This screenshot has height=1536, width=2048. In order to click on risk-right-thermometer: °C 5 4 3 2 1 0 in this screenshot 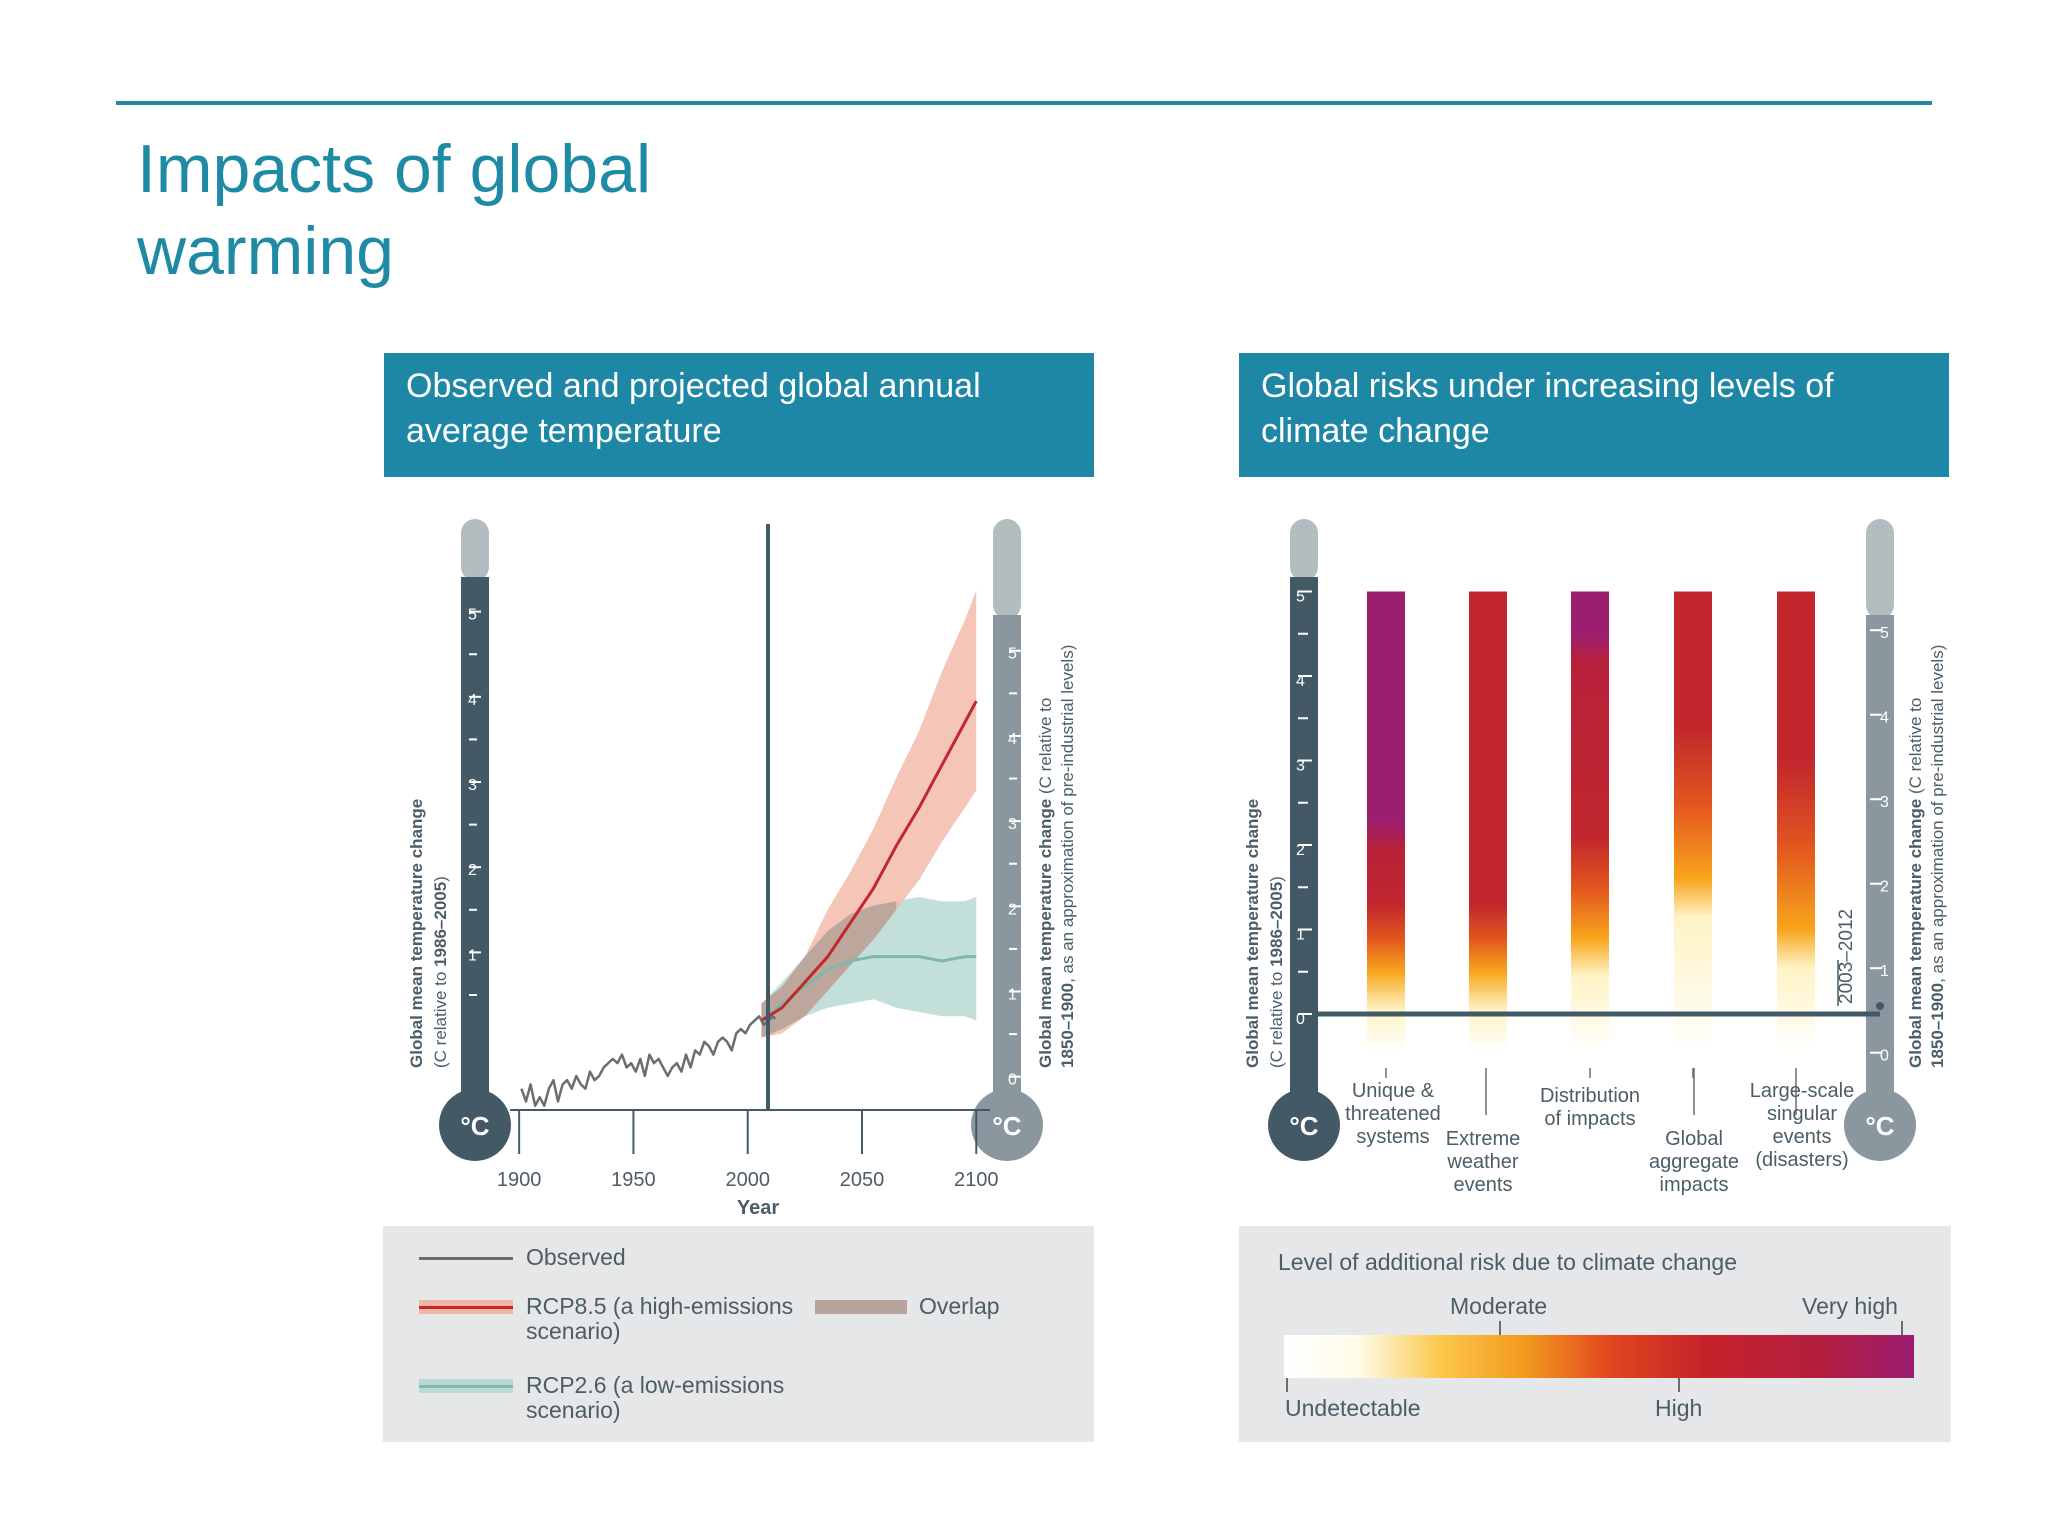, I will do `click(1880, 840)`.